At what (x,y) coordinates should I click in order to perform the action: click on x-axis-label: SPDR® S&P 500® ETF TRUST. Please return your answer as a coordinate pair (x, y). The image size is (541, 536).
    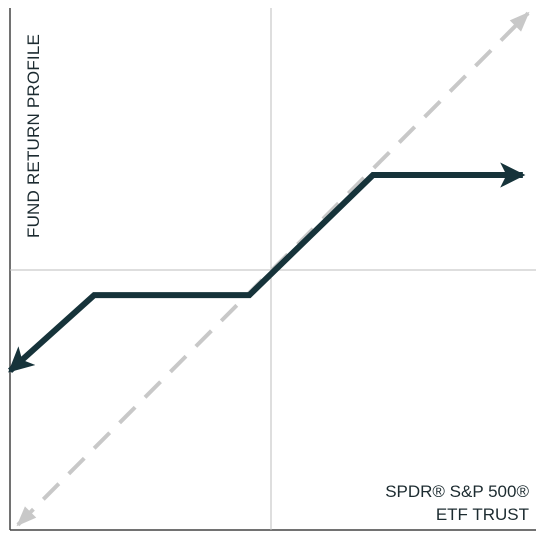
    Looking at the image, I should click on (457, 503).